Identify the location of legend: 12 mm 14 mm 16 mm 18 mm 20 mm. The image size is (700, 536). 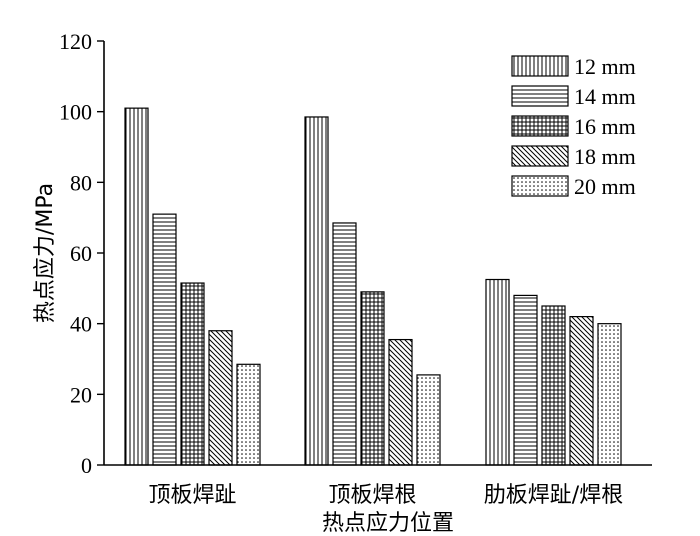
(573, 126).